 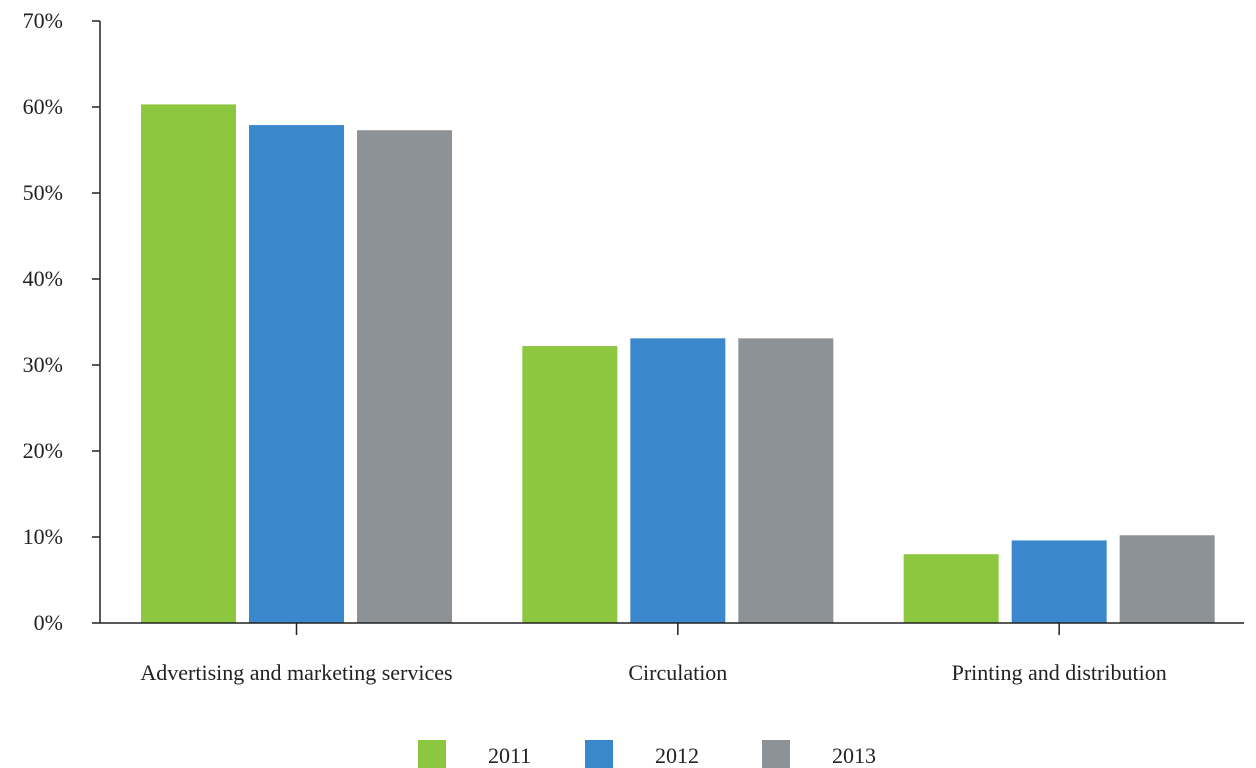 I want to click on legend-label-2012: 2012, so click(x=677, y=755).